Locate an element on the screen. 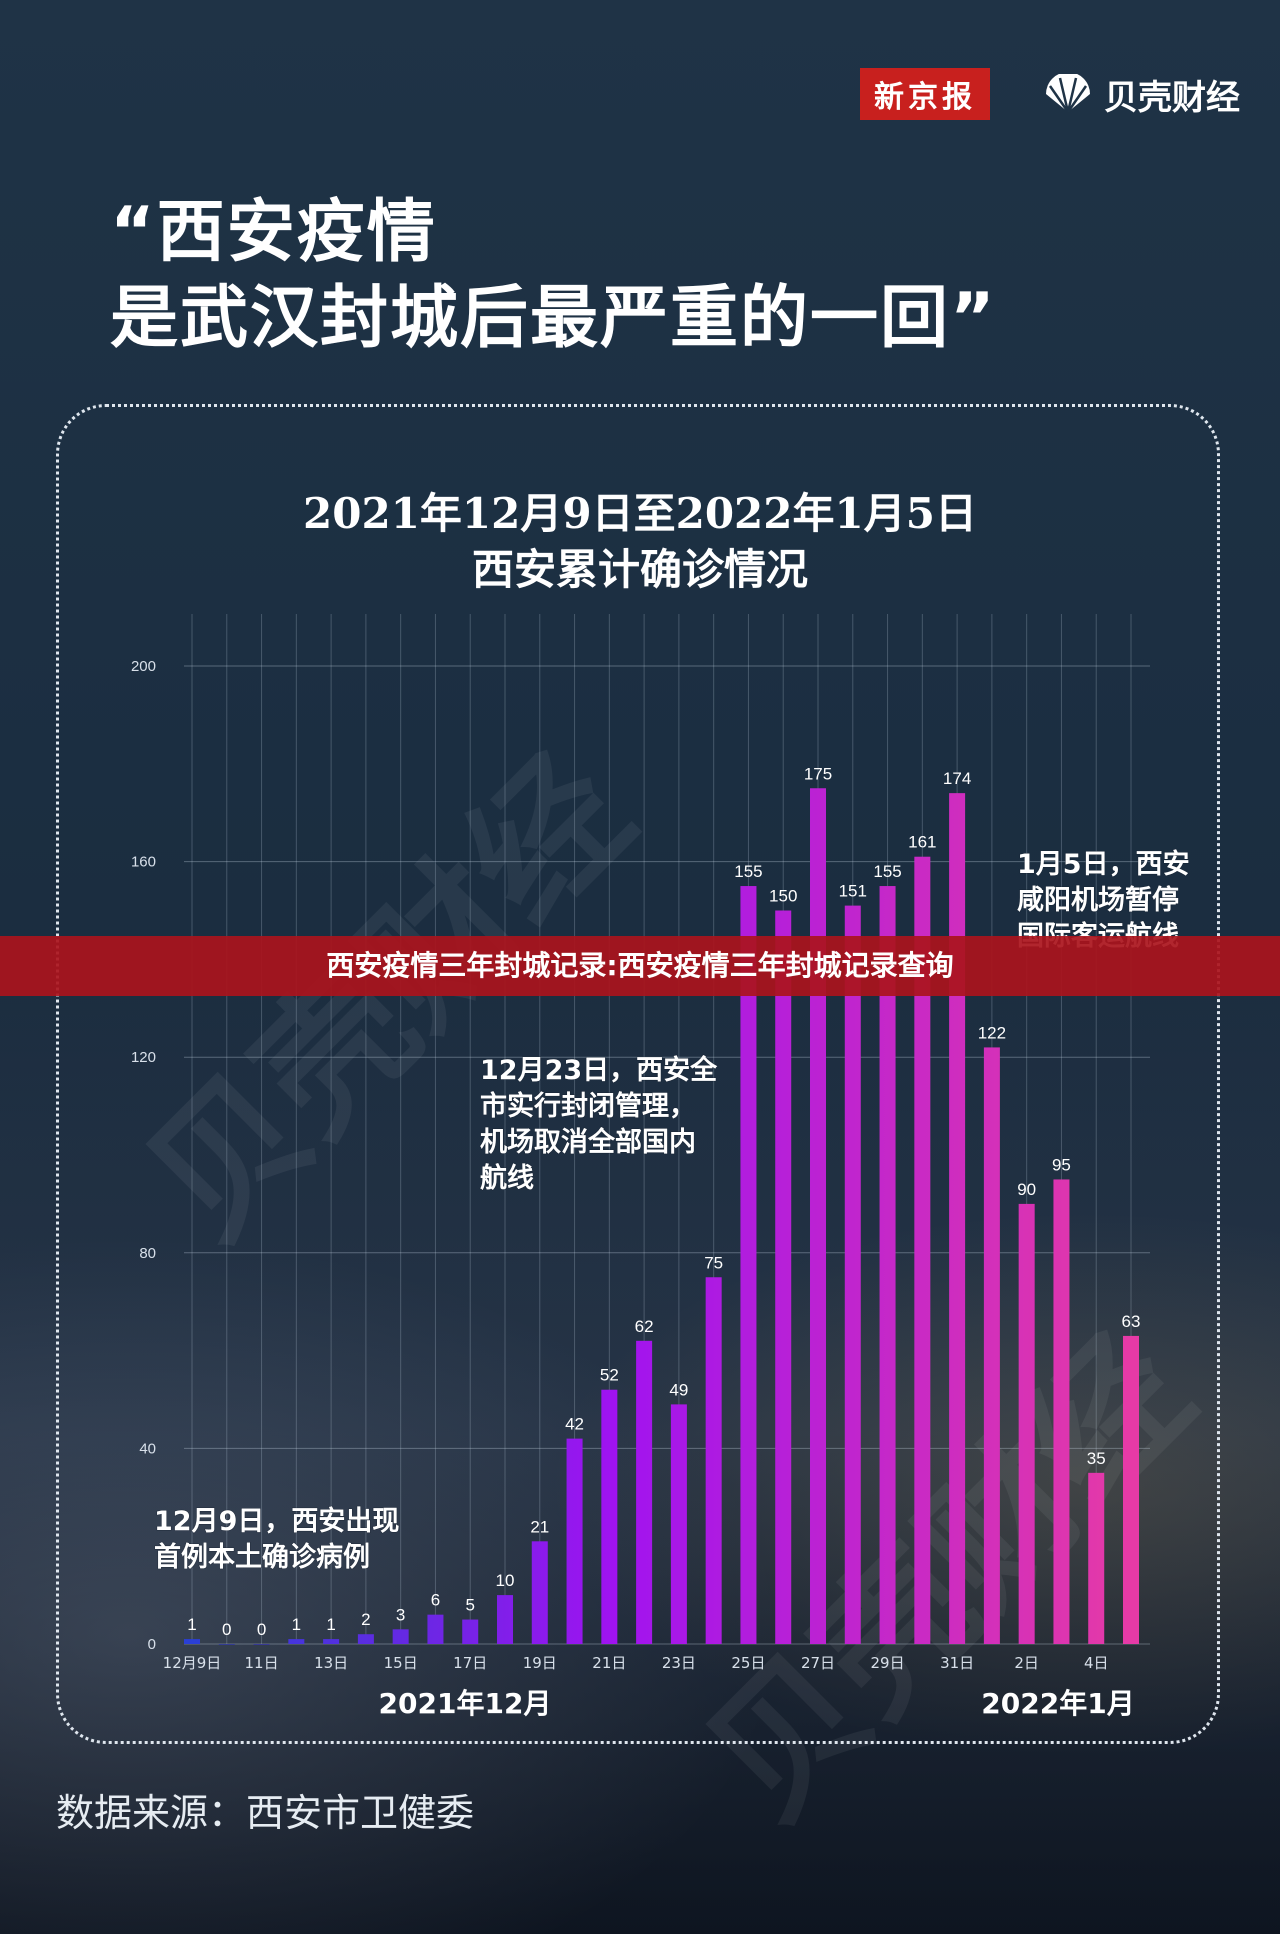 The image size is (1280, 1934). y-axis: 0 40 80 120 160 200 is located at coordinates (143, 1155).